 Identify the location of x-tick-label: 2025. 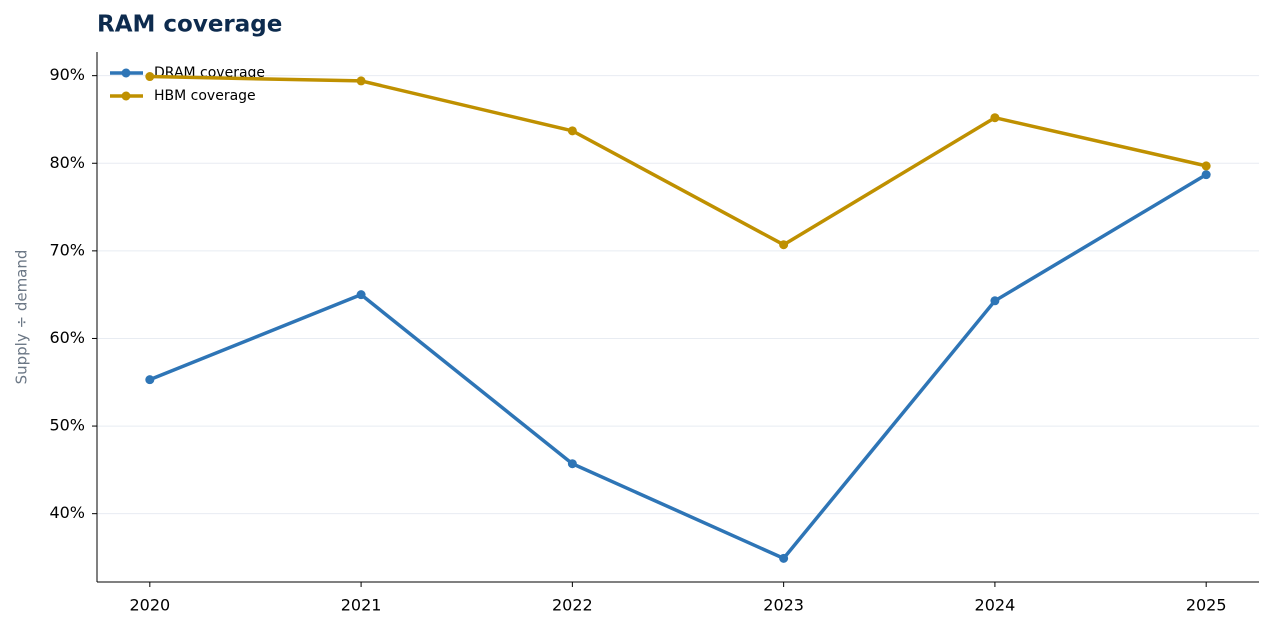
(1206, 605).